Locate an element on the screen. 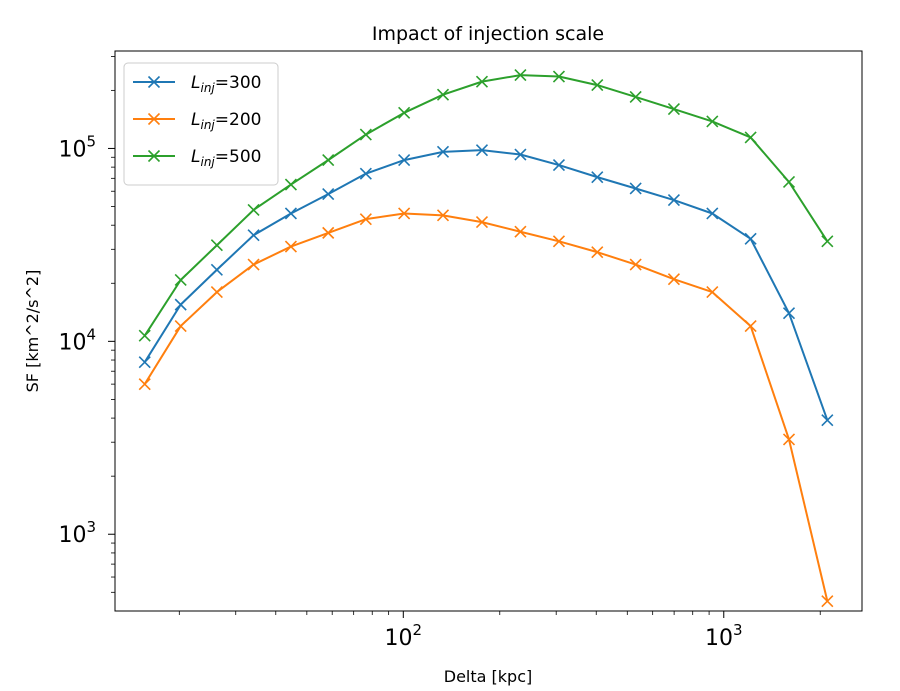 This screenshot has height=691, width=900. legend-item-2: Linj=500 is located at coordinates (197, 158).